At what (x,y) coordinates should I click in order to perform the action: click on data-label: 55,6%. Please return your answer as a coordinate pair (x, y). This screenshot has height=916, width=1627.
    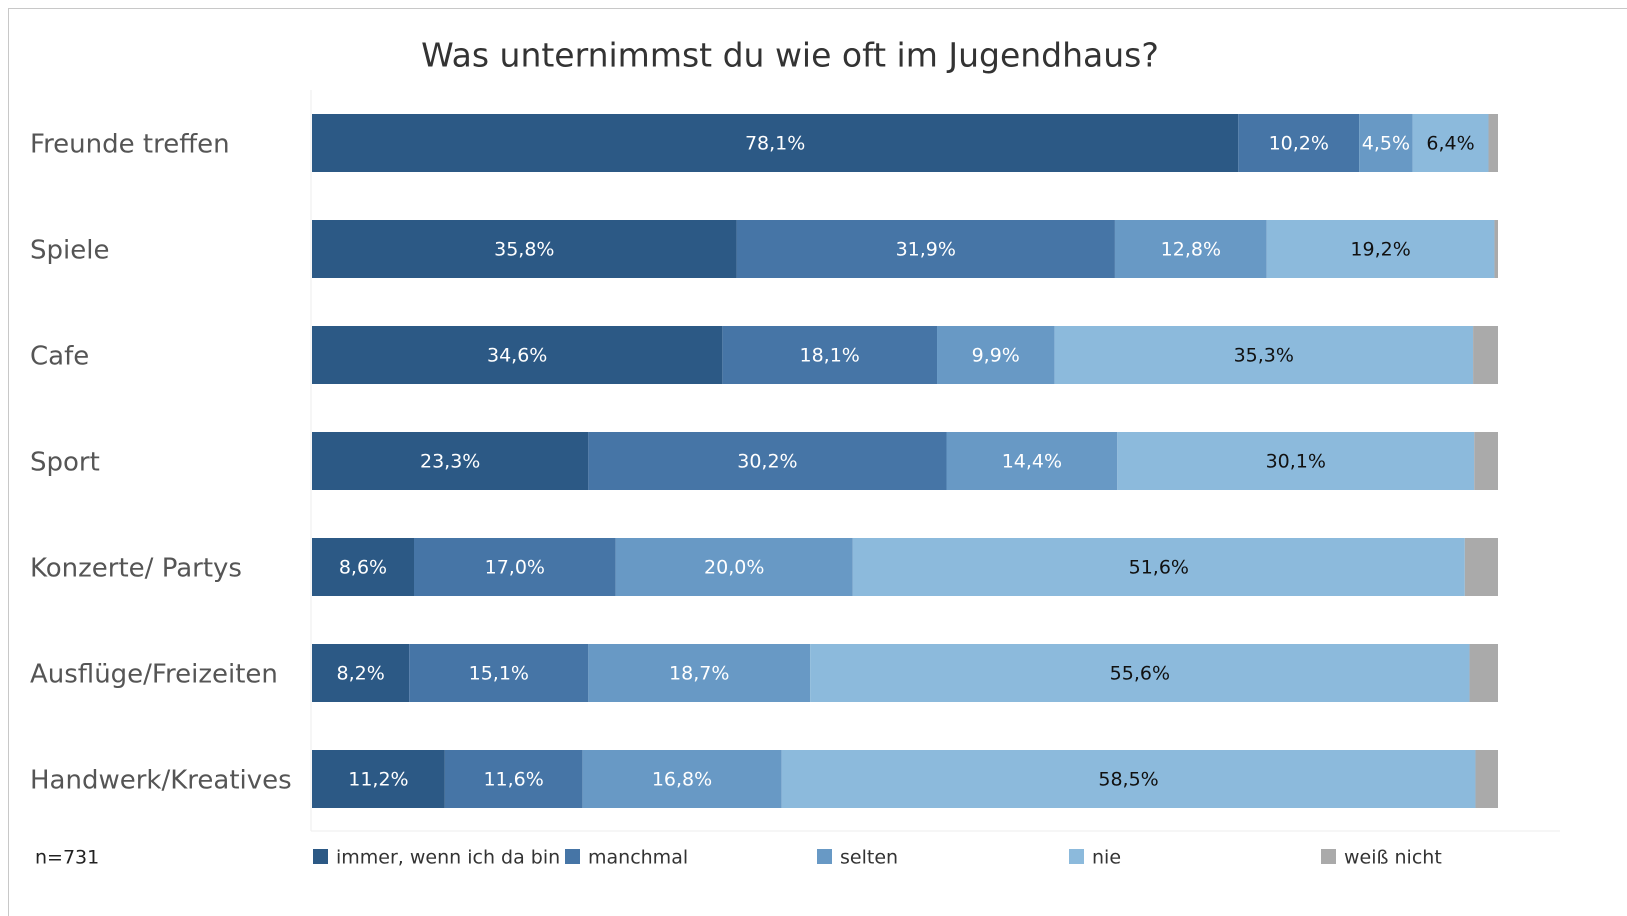
    Looking at the image, I should click on (1140, 674).